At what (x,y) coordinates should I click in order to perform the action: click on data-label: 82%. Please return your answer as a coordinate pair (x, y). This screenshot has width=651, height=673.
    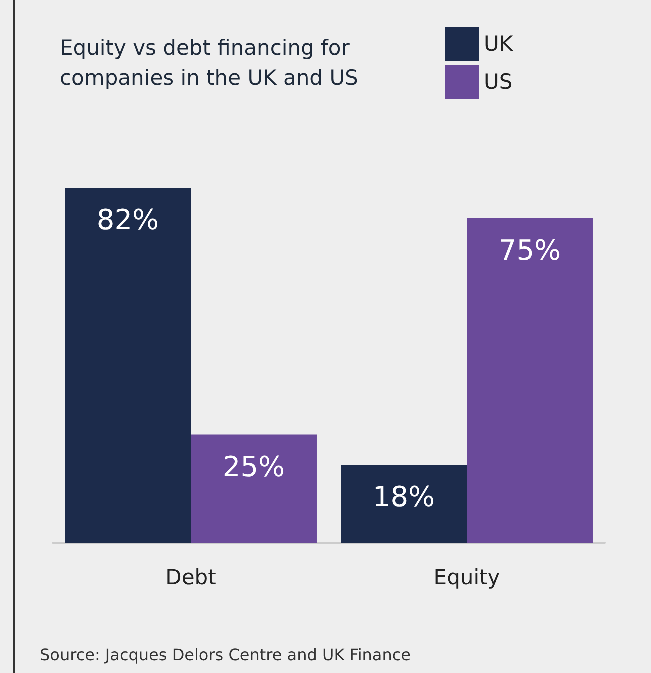
    Looking at the image, I should click on (128, 219).